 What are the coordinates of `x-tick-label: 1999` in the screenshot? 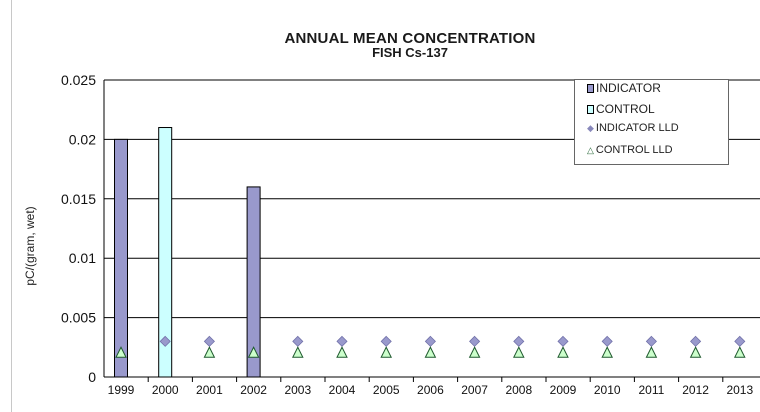 It's located at (121, 390).